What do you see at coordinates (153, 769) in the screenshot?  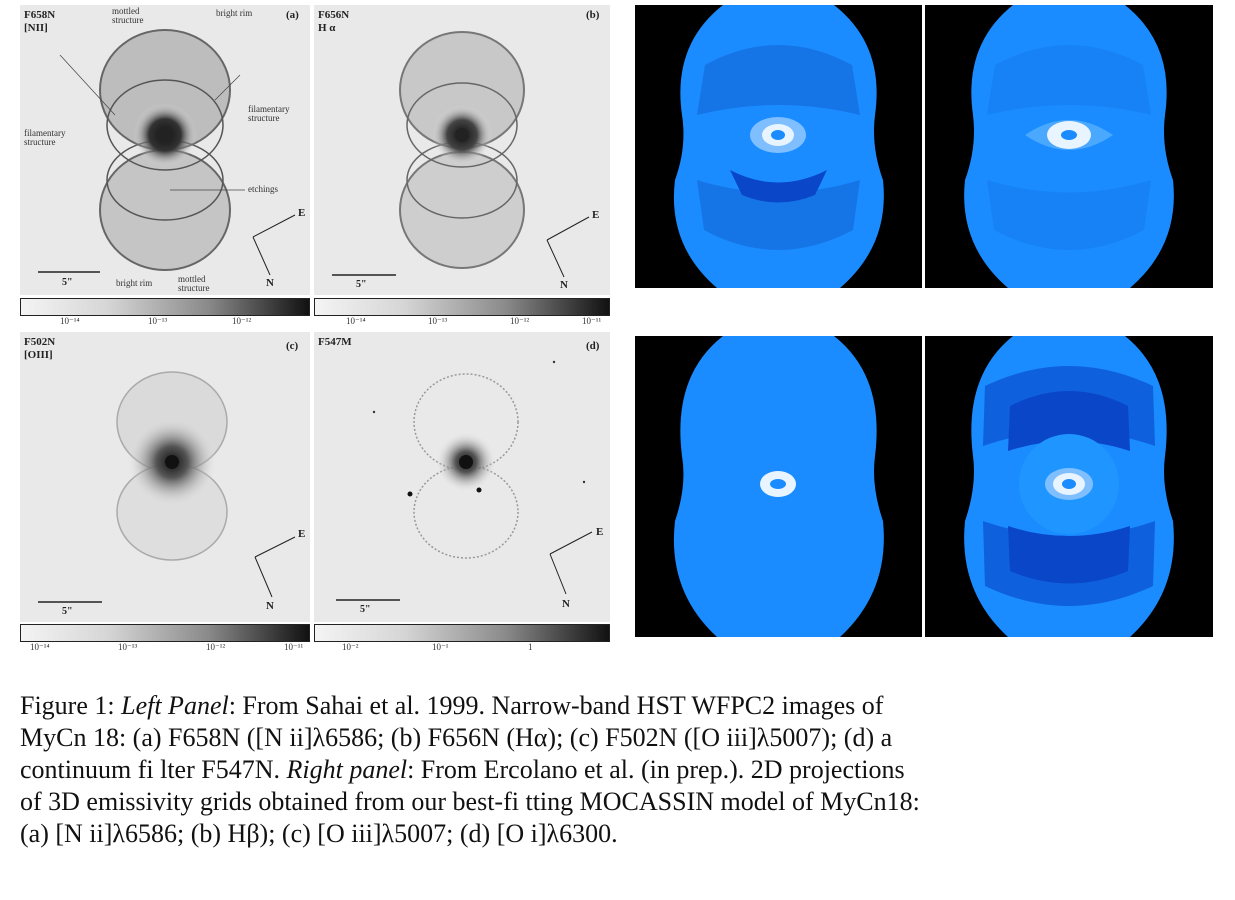 I see `caption-text: continuum fi lter F547N.` at bounding box center [153, 769].